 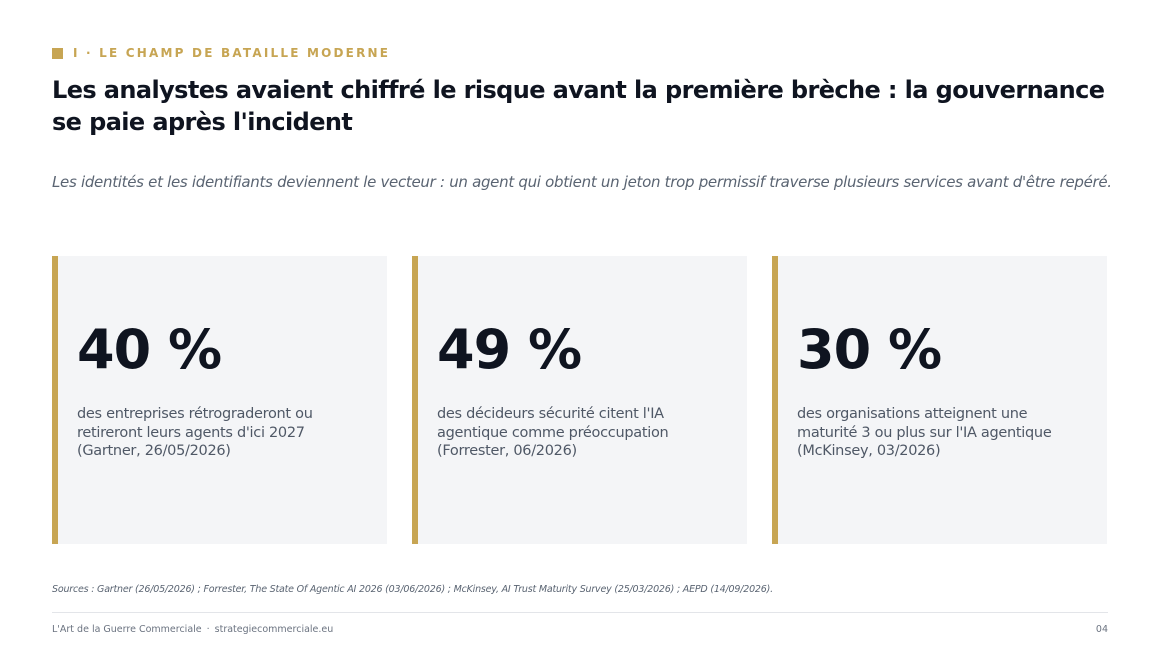 I want to click on footer-divider, so click(x=580, y=612).